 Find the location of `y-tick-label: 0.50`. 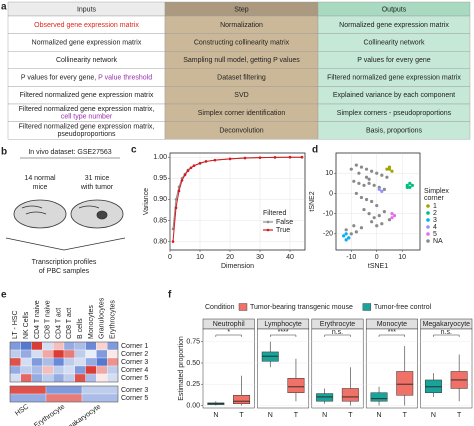

y-tick-label: 0.50 is located at coordinates (193, 363).